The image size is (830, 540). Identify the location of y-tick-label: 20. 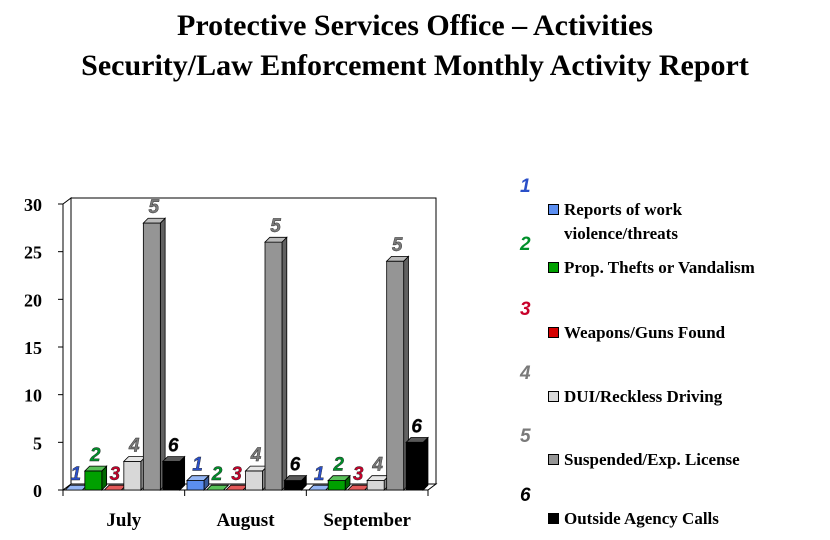
(33, 300).